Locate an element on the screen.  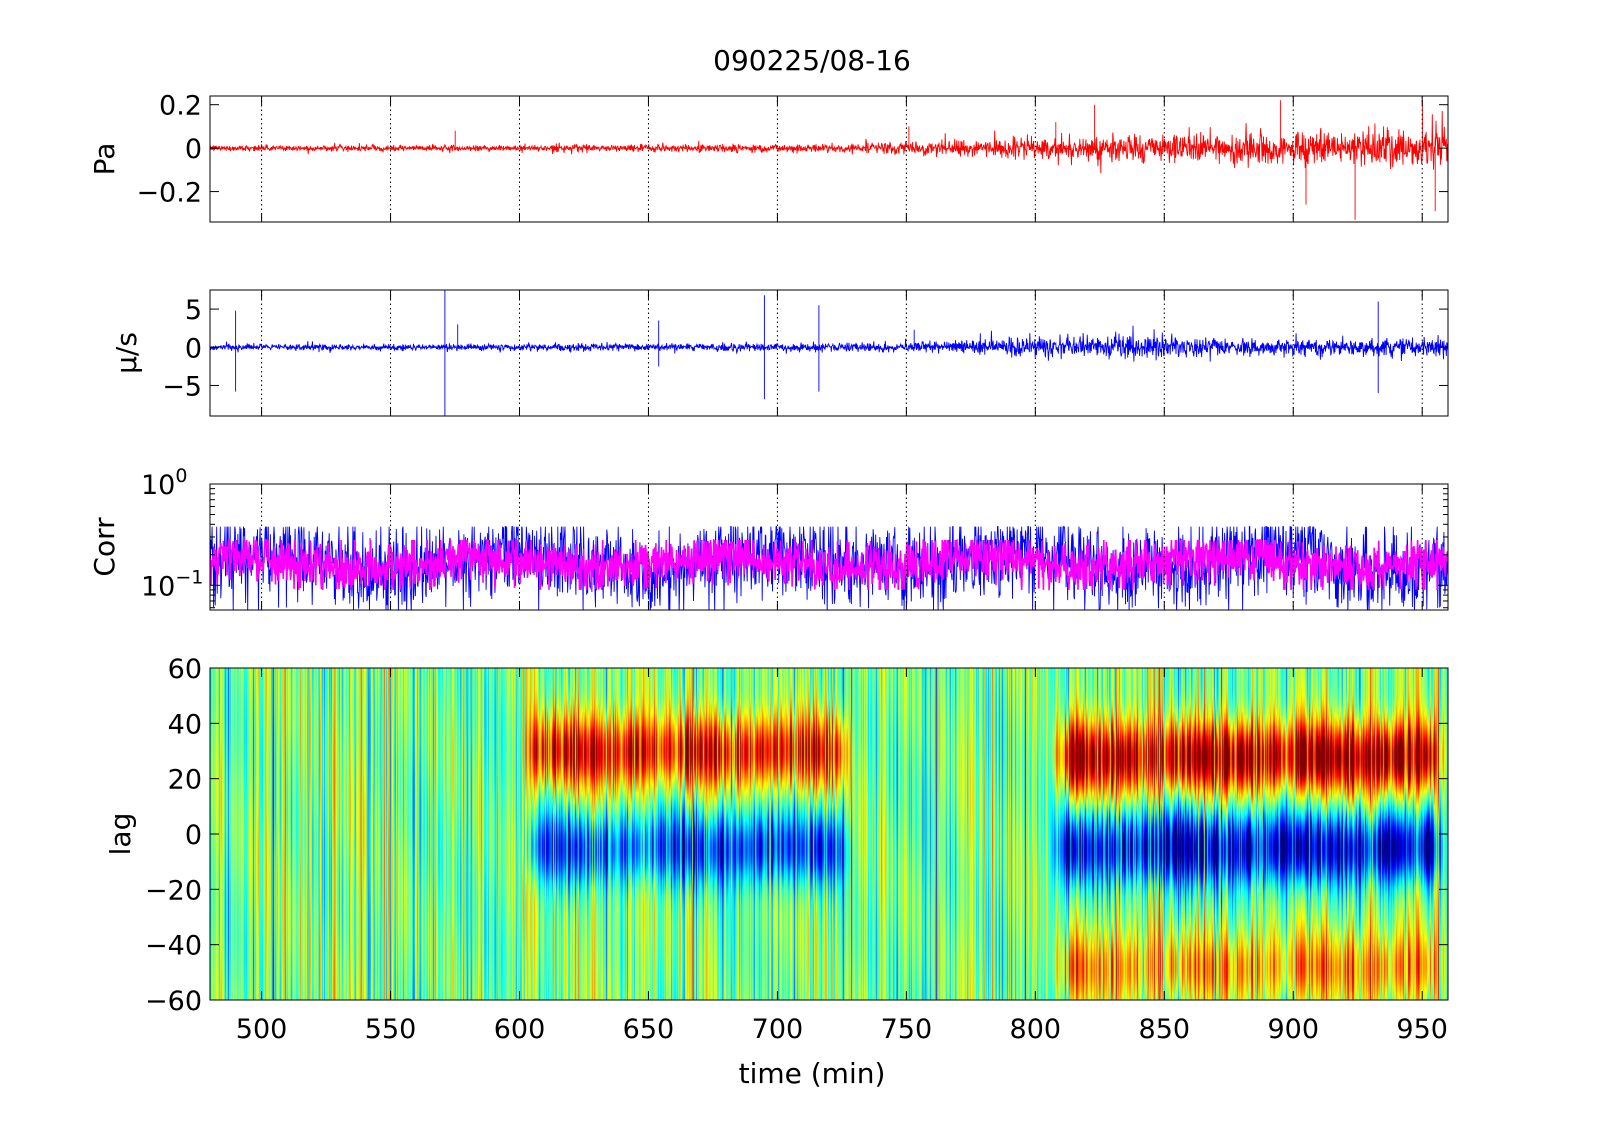
y-tick-label: 10⁰ is located at coordinates (164, 483).